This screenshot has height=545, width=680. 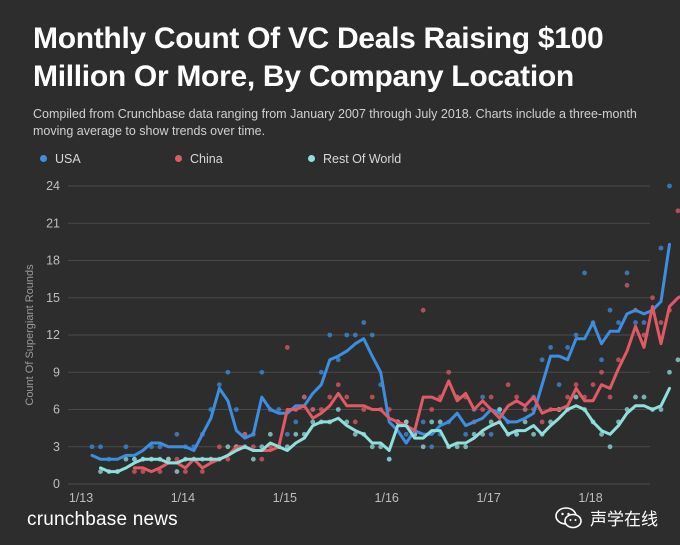 What do you see at coordinates (43, 158) in the screenshot?
I see `legend-marker-usa` at bounding box center [43, 158].